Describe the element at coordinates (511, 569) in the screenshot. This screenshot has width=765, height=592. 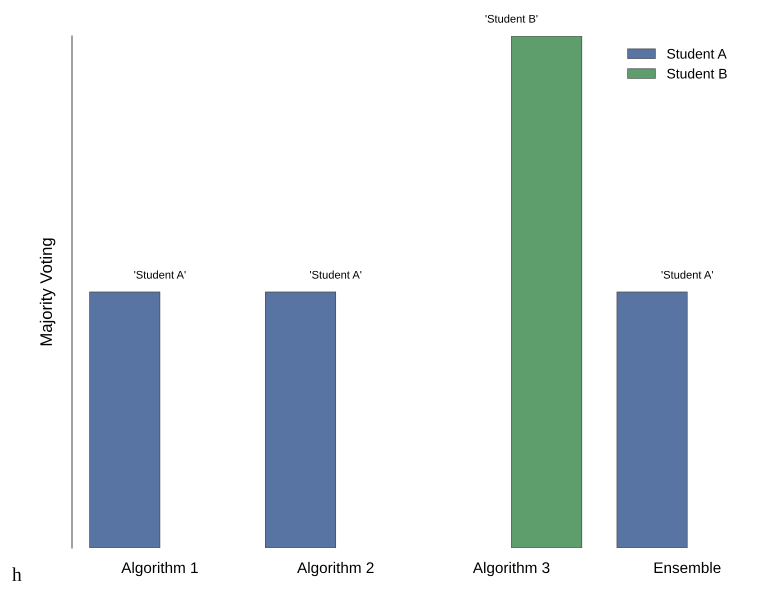
I see `x-tick-label: Algorithm 3` at that location.